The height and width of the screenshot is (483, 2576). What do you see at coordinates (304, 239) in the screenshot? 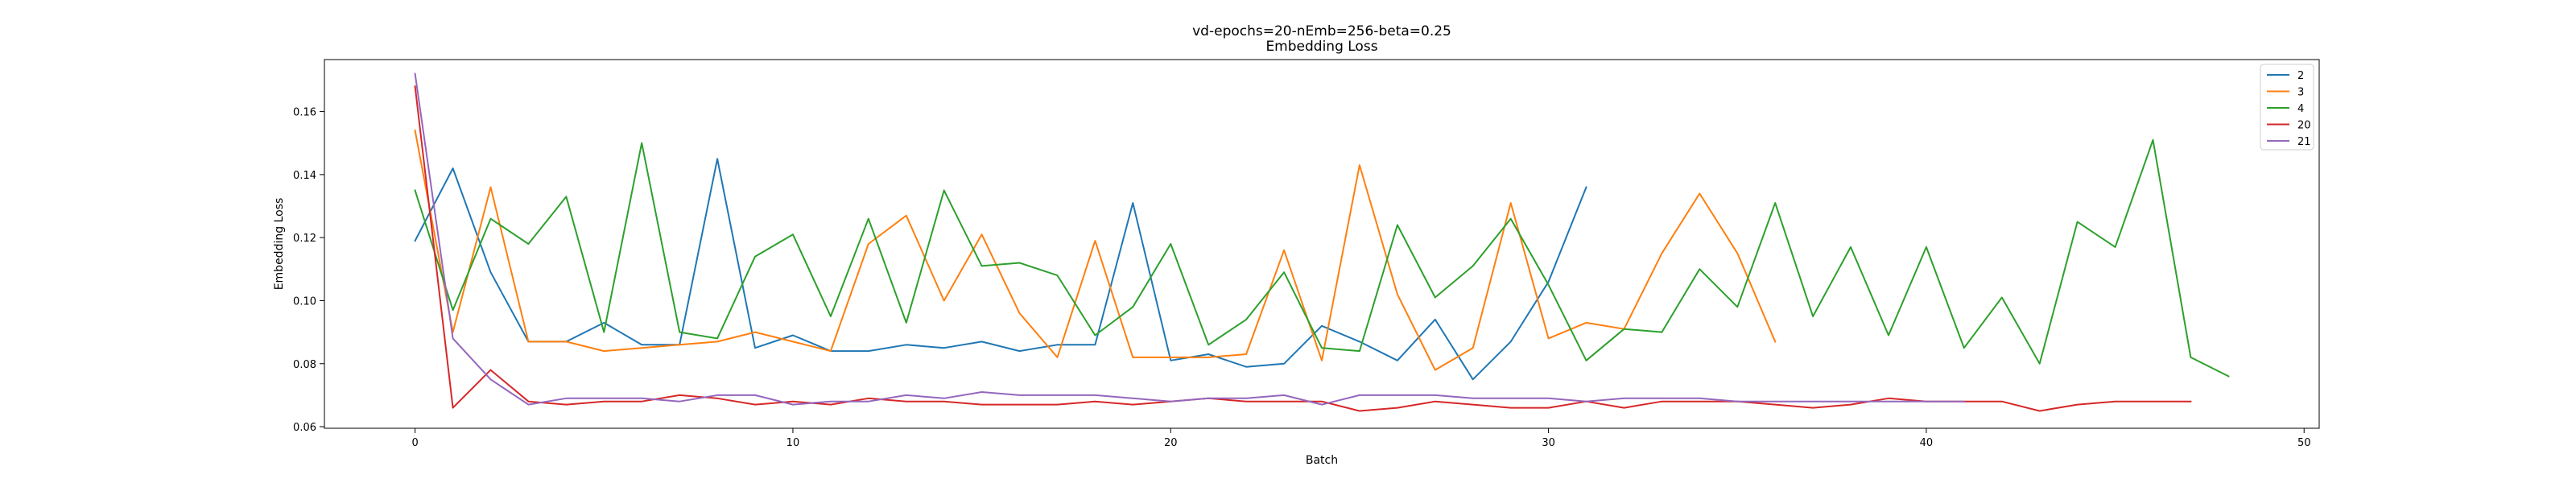
I see `y-tick-label: 0.12` at bounding box center [304, 239].